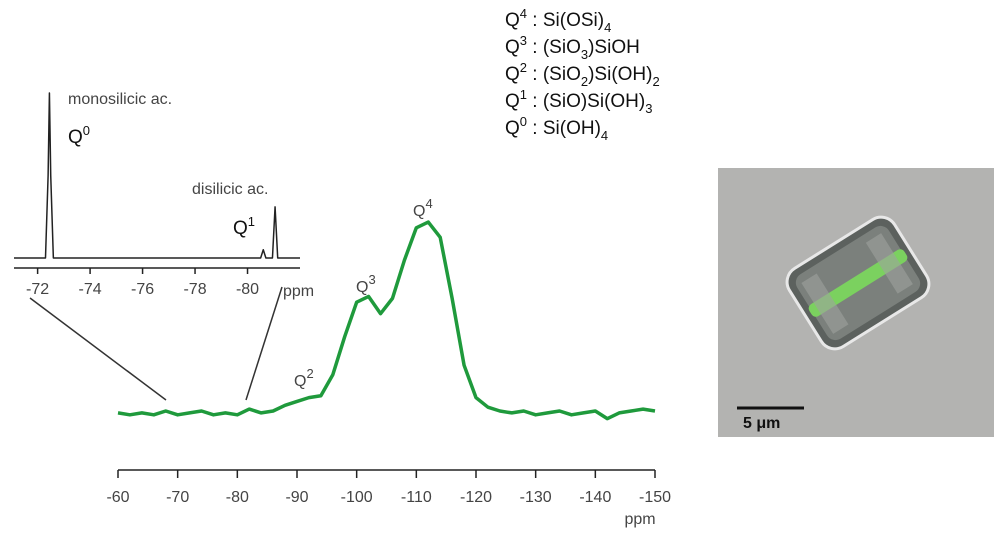  I want to click on x-tick-label: -90, so click(296, 497).